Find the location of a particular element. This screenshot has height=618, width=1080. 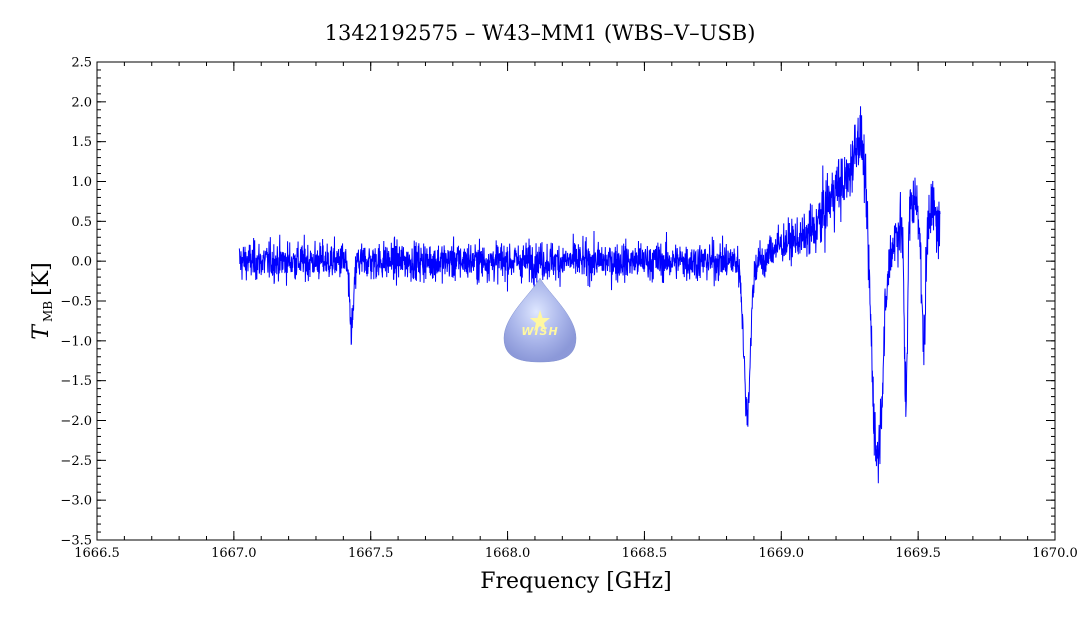

x-tick-label: 1670.0 is located at coordinates (1055, 553).